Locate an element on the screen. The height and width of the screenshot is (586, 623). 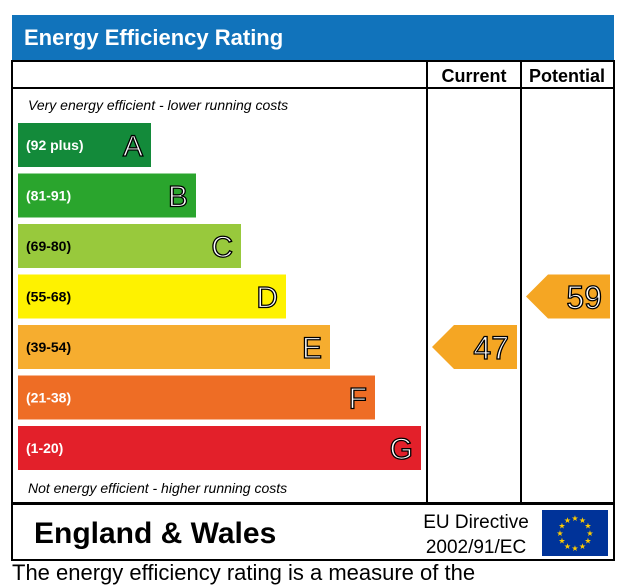
band-a is located at coordinates (84, 145).